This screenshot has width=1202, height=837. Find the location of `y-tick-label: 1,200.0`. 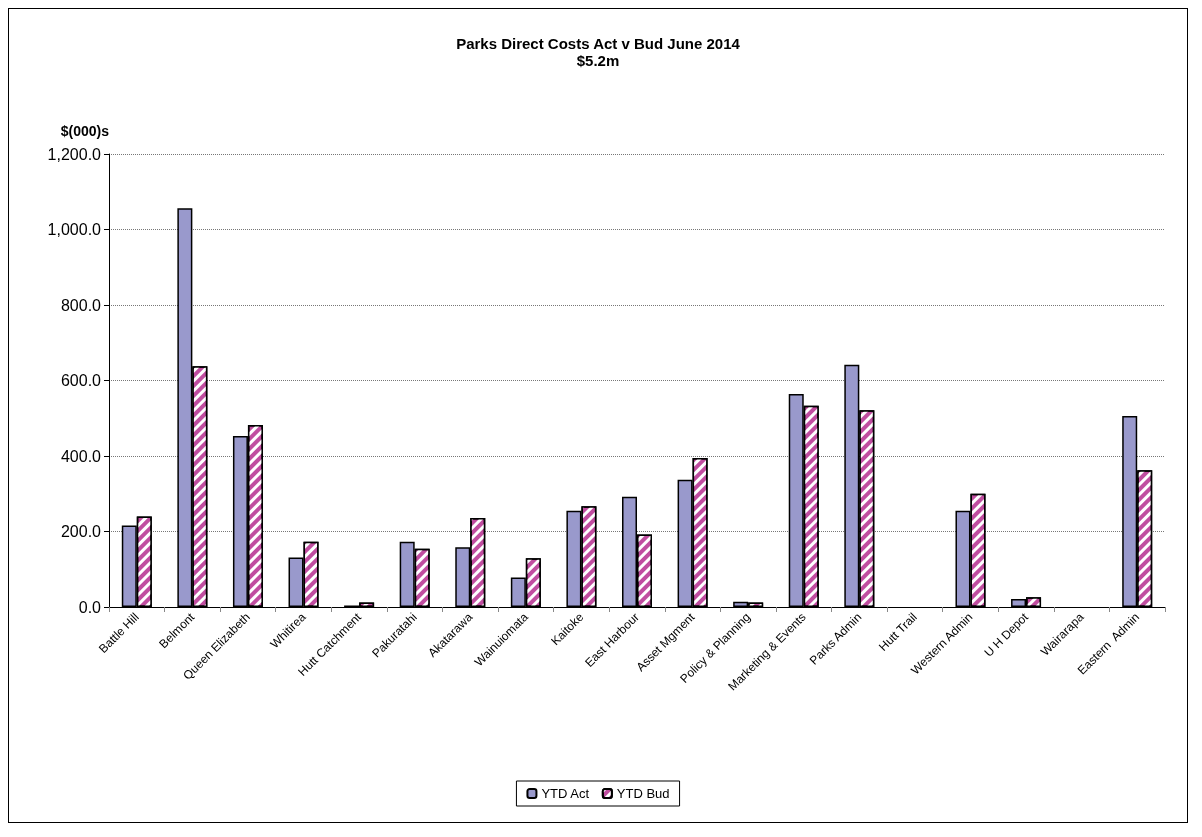

y-tick-label: 1,200.0 is located at coordinates (74, 154).